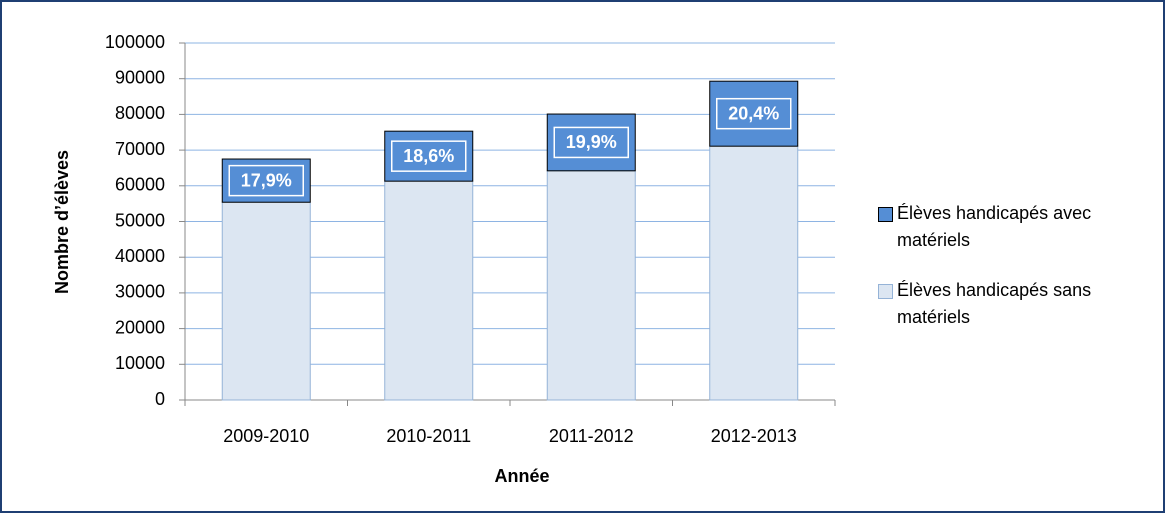 This screenshot has height=514, width=1166. What do you see at coordinates (994, 303) in the screenshot?
I see `legend-label: Élèves handicapés sans matériels` at bounding box center [994, 303].